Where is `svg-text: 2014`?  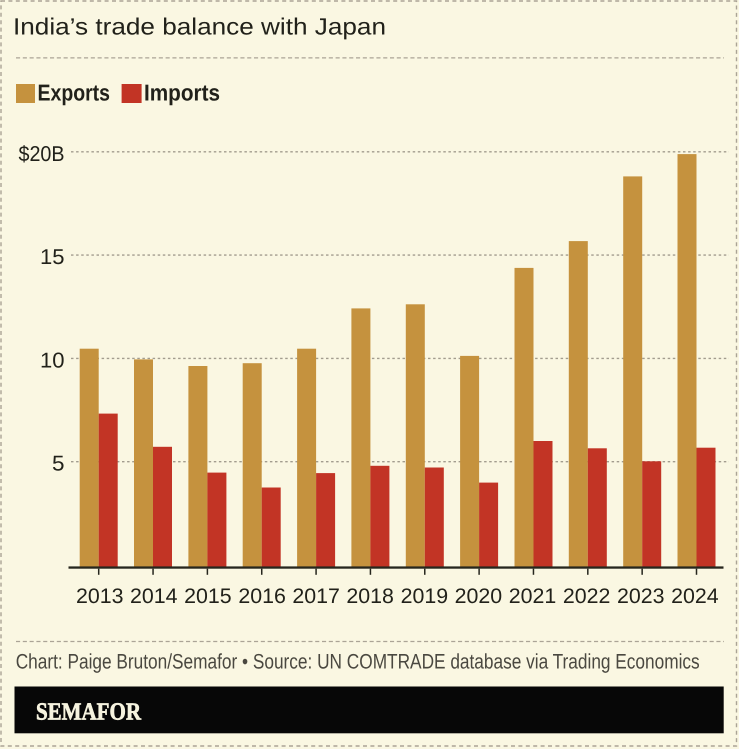 svg-text: 2014 is located at coordinates (154, 596).